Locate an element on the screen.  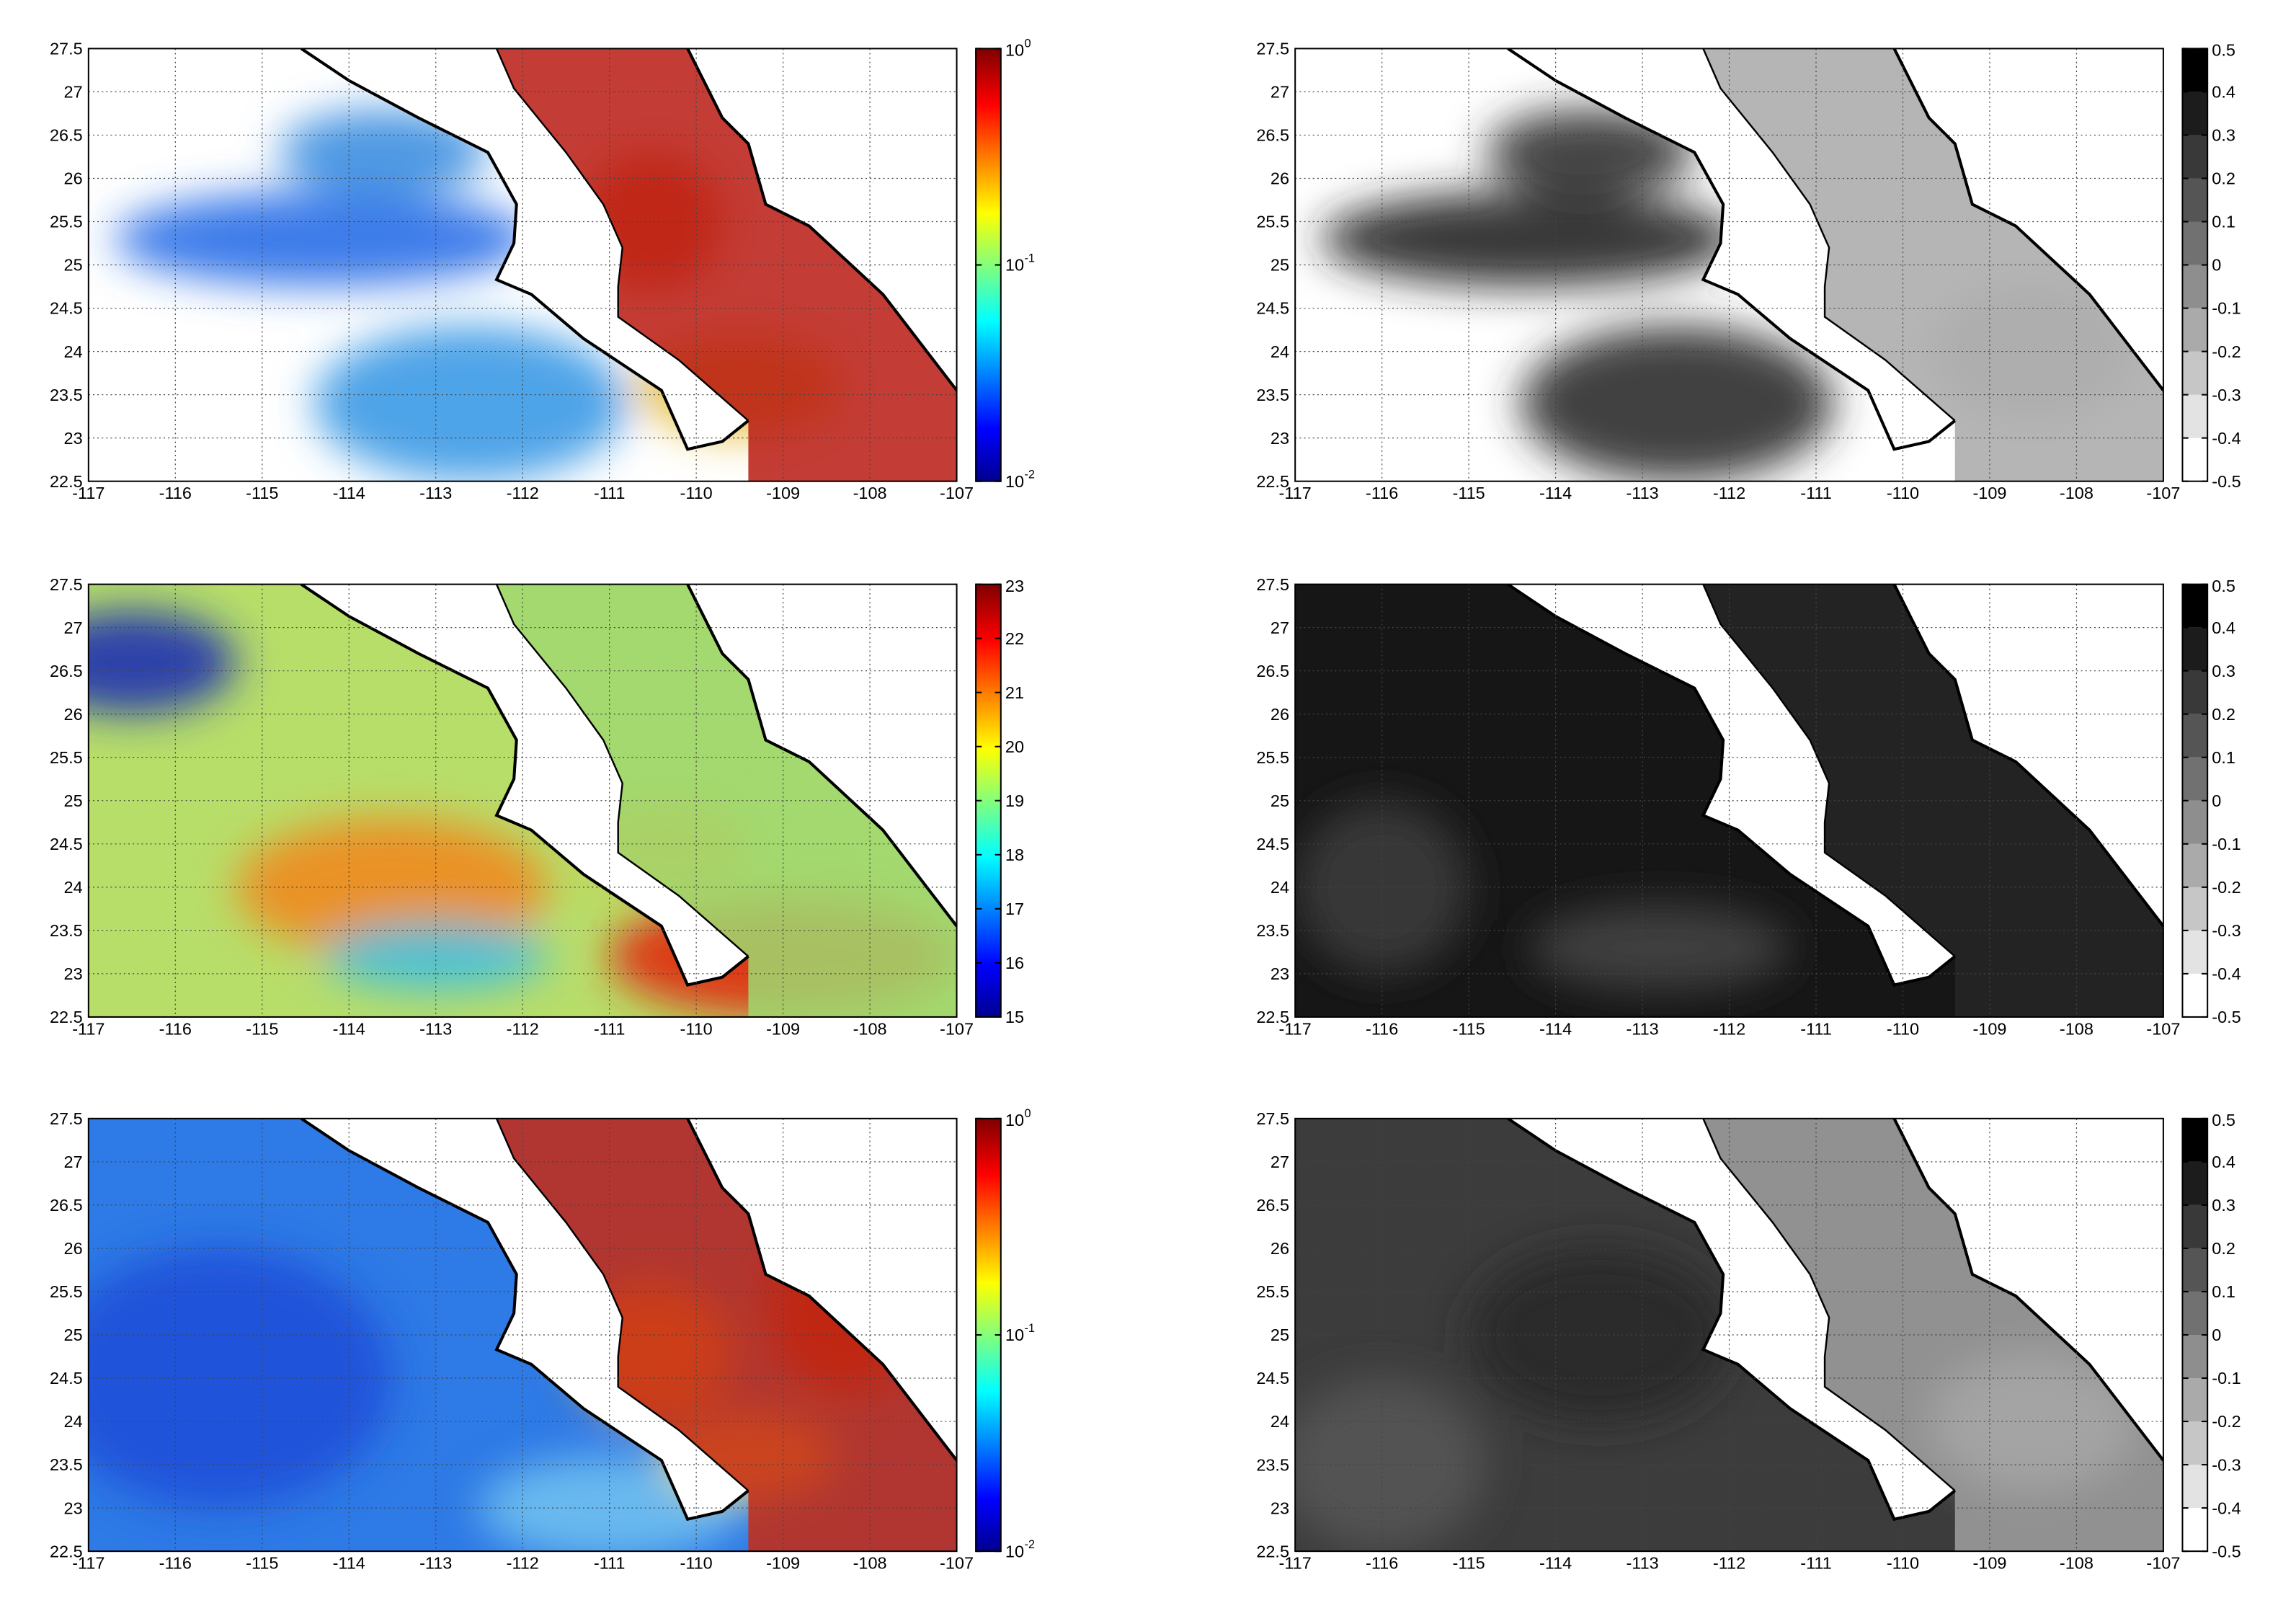
colorbar-tick-label: -0.1 is located at coordinates (2226, 1379).